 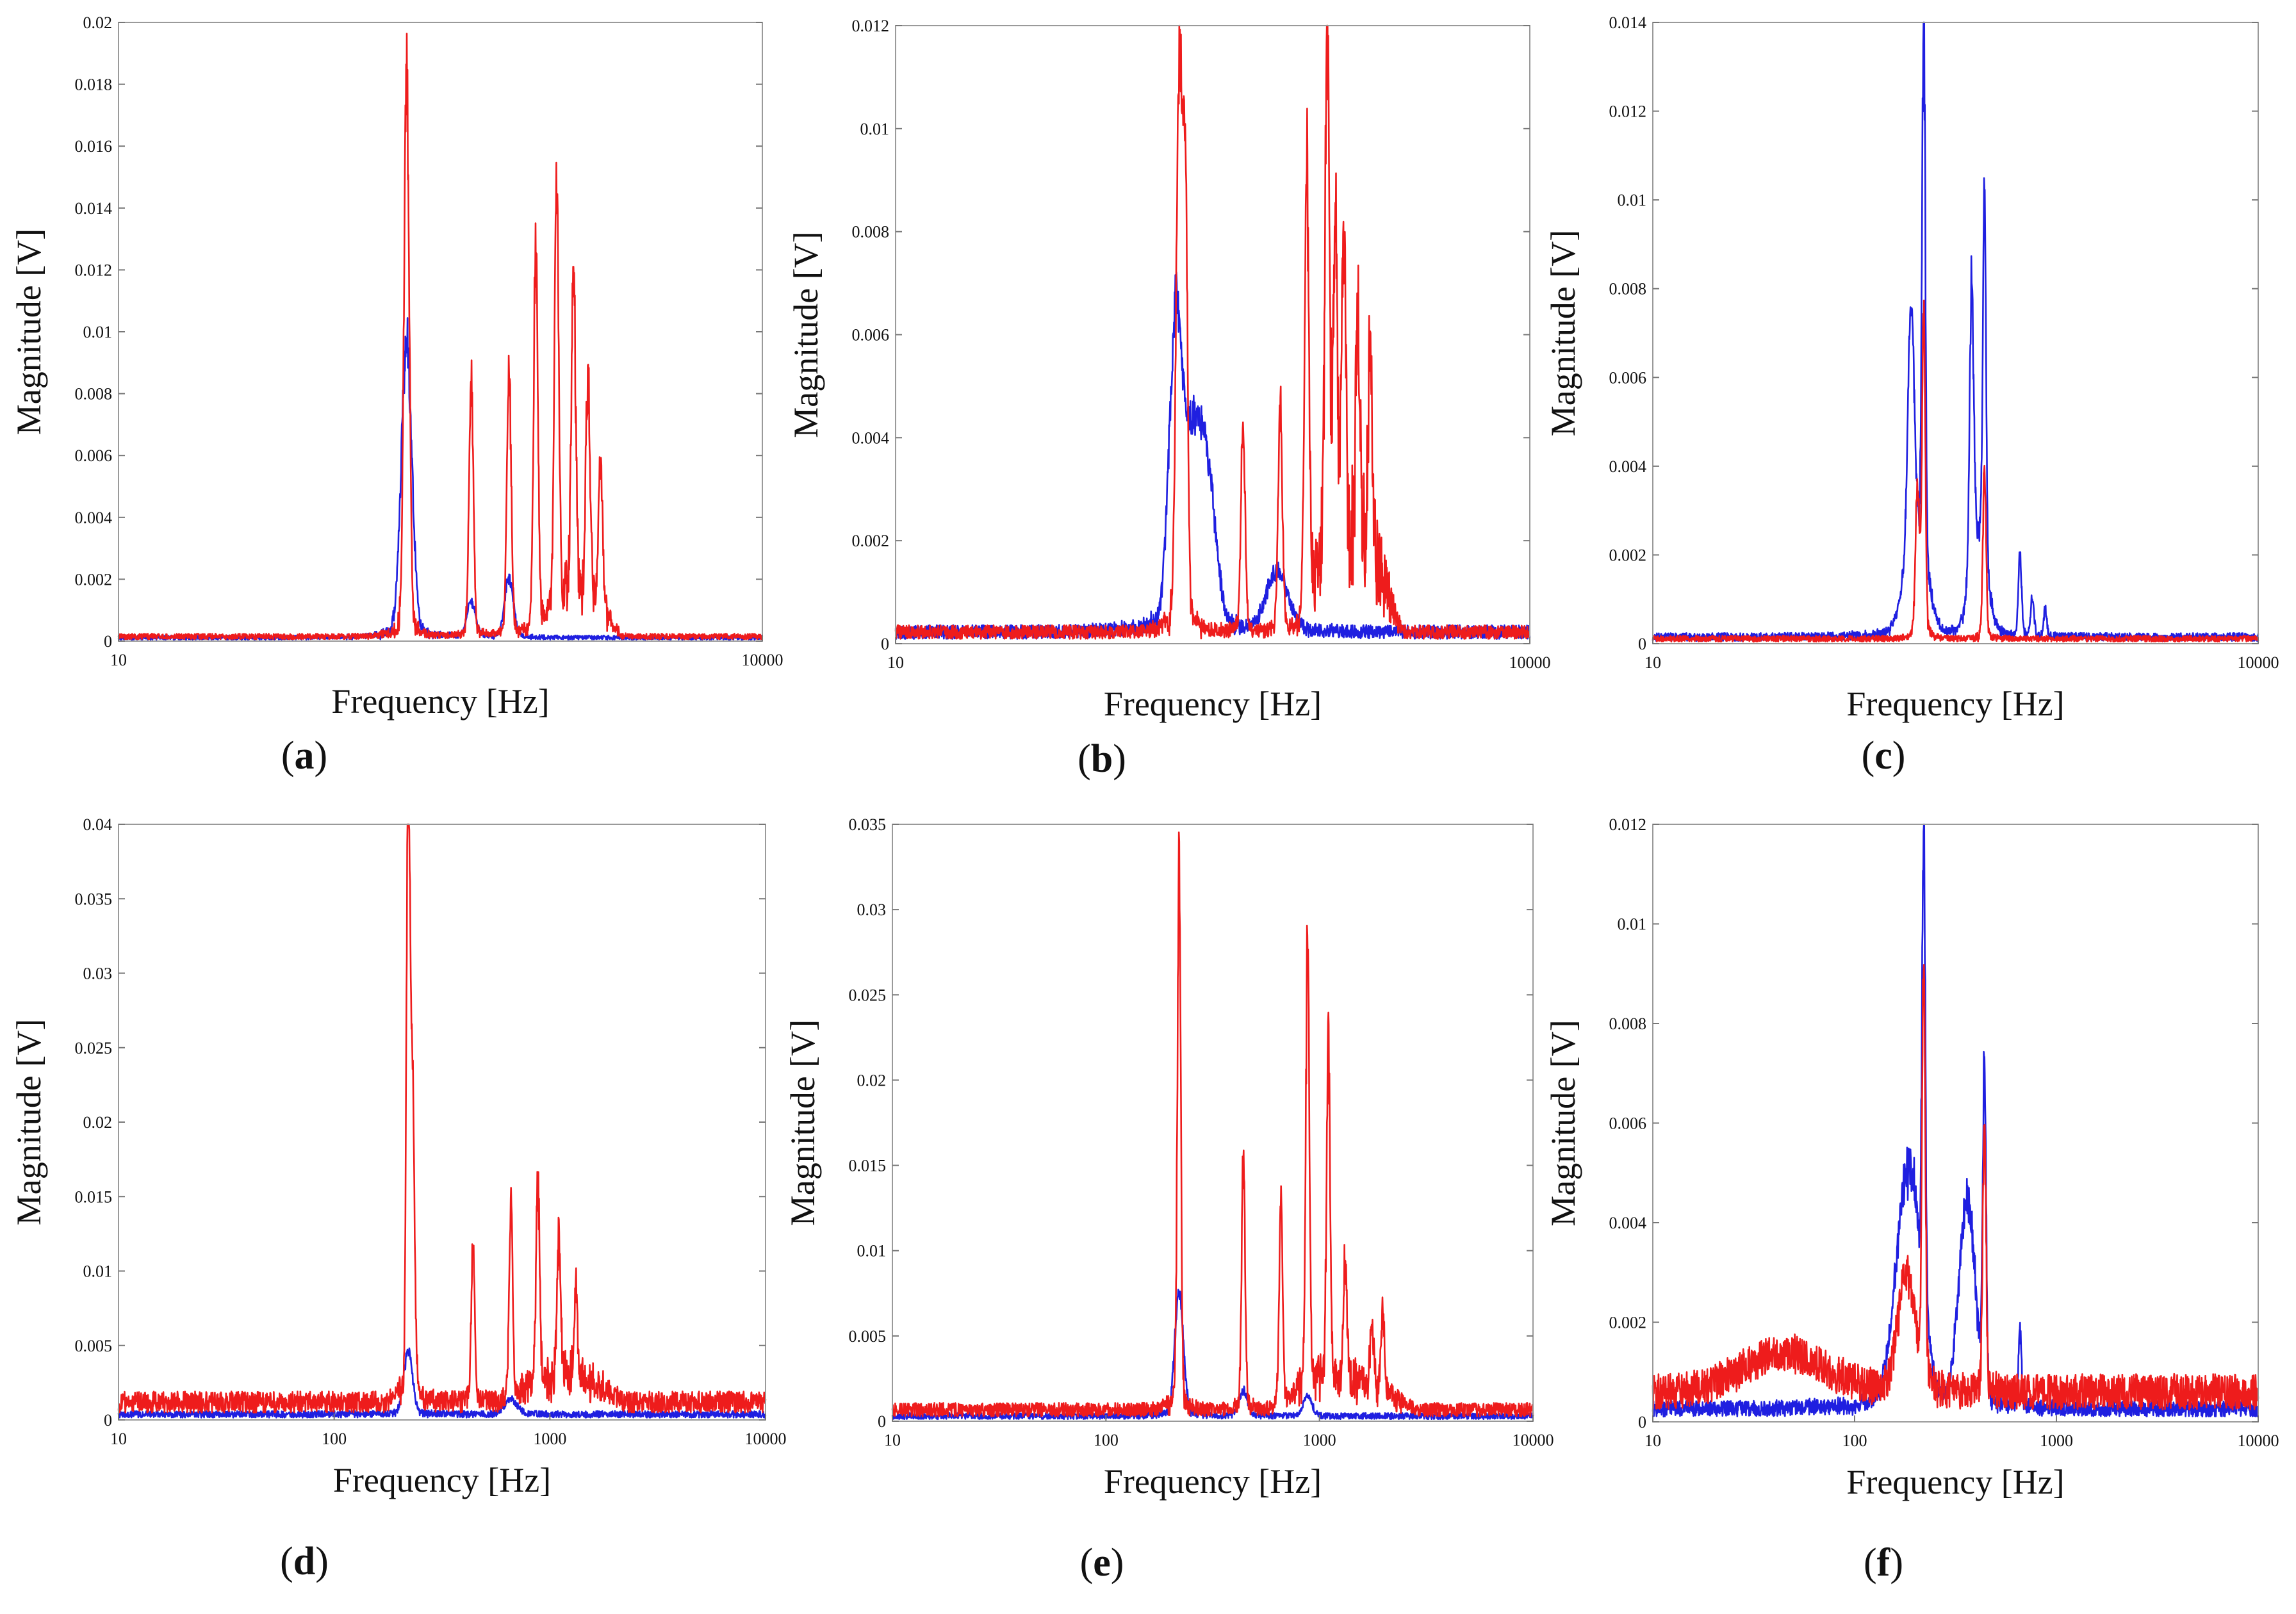 What do you see at coordinates (1102, 1563) in the screenshot?
I see `panel-label: (e)` at bounding box center [1102, 1563].